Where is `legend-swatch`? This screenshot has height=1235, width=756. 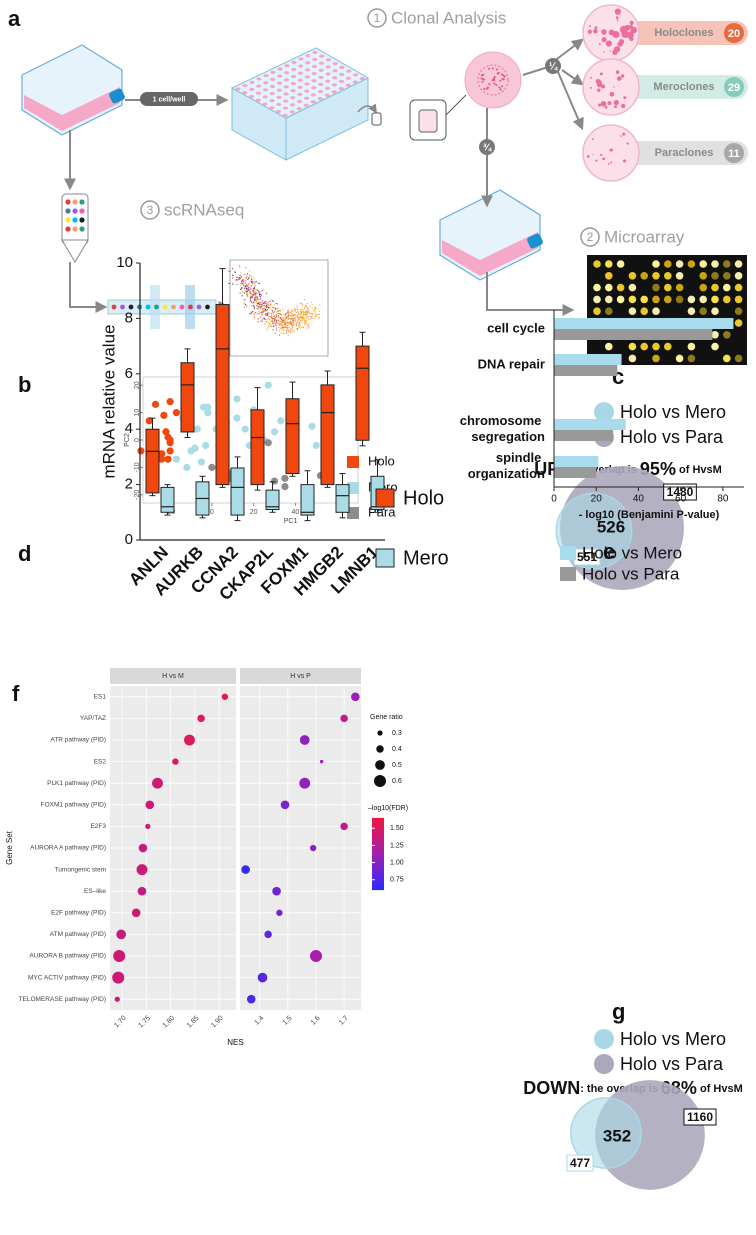
legend-swatch is located at coordinates (385, 498).